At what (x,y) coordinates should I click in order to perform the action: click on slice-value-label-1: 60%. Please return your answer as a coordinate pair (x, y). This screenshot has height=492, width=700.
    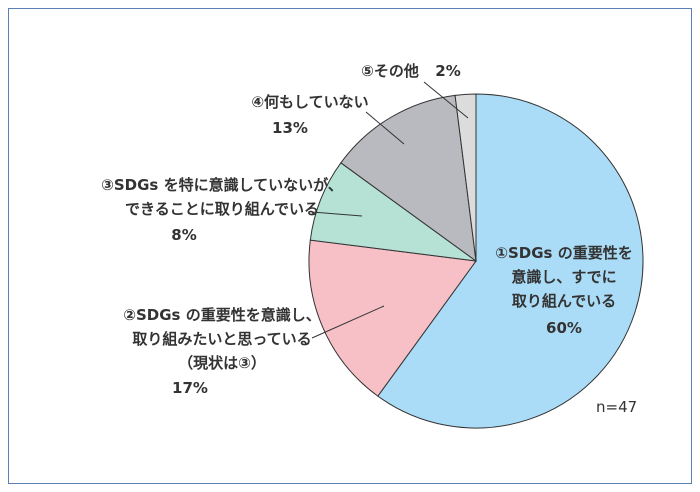
    Looking at the image, I should click on (564, 328).